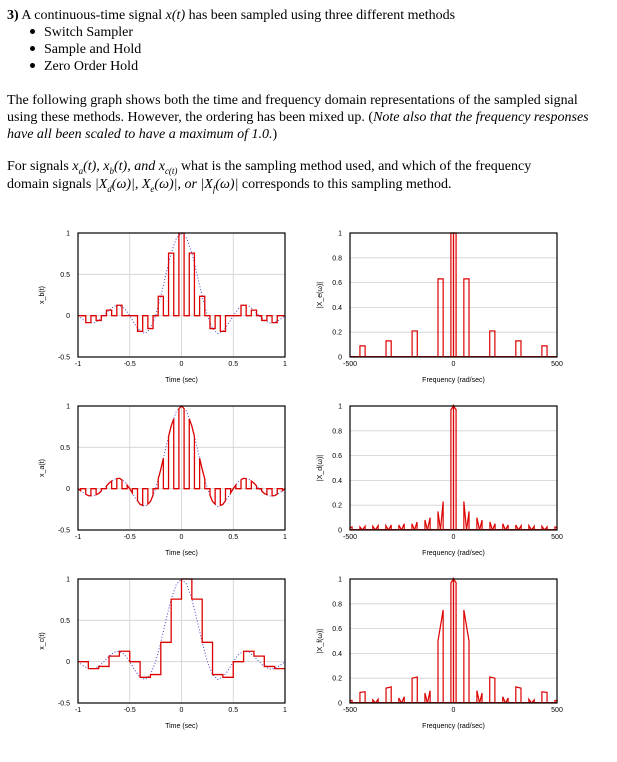 Image resolution: width=617 pixels, height=762 pixels. Describe the element at coordinates (345, 184) in the screenshot. I see `text: corresponds to this sampling method.` at that location.